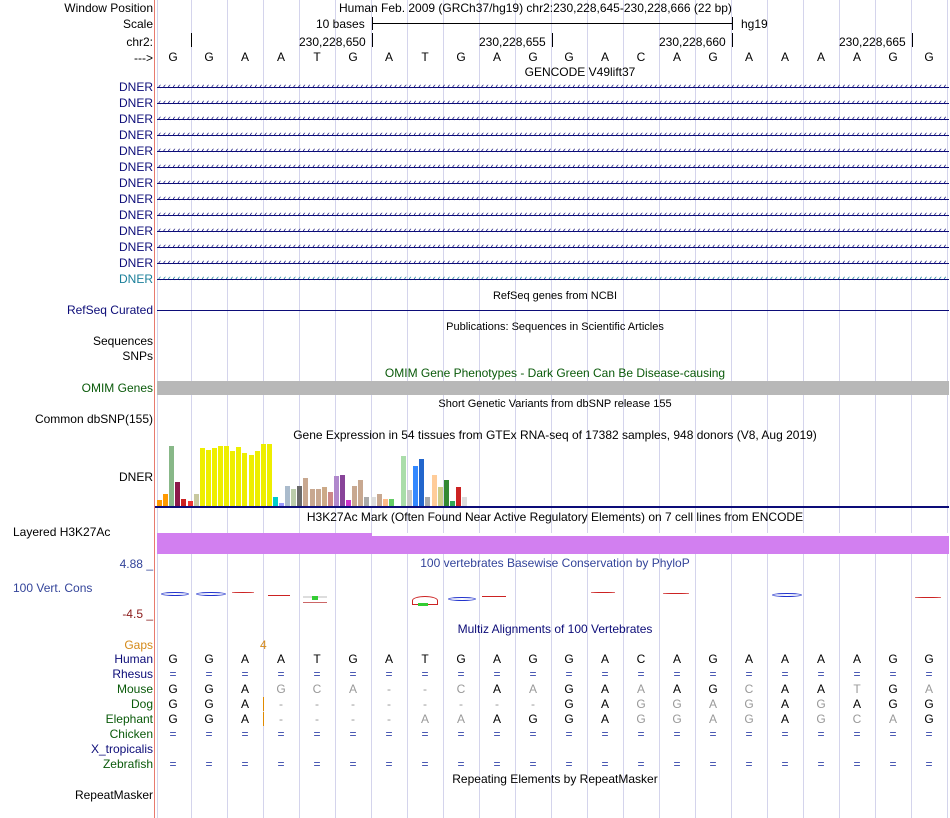 The image size is (950, 818). What do you see at coordinates (553, 543) in the screenshot?
I see `h3k27ac-signal` at bounding box center [553, 543].